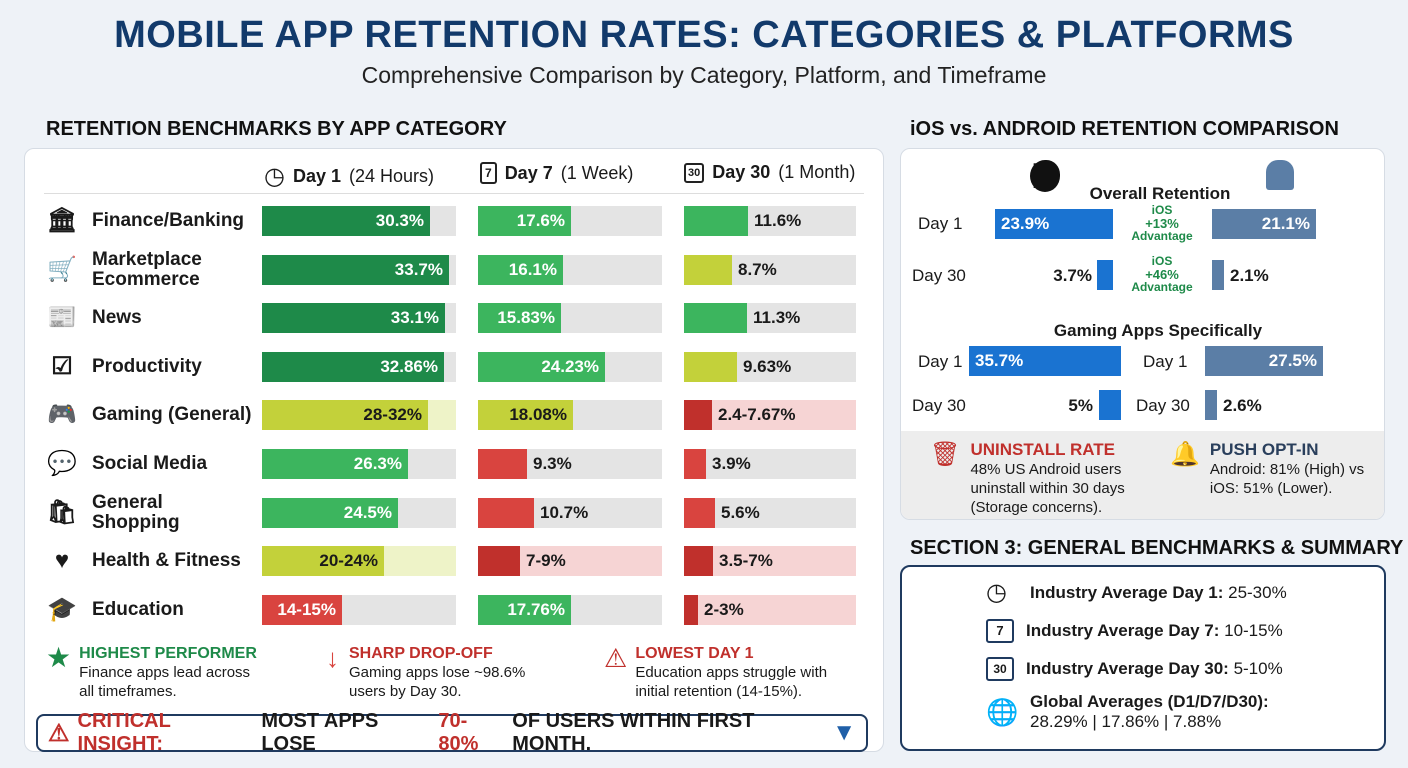  I want to click on retention-bar-track: 32.86%, so click(359, 366).